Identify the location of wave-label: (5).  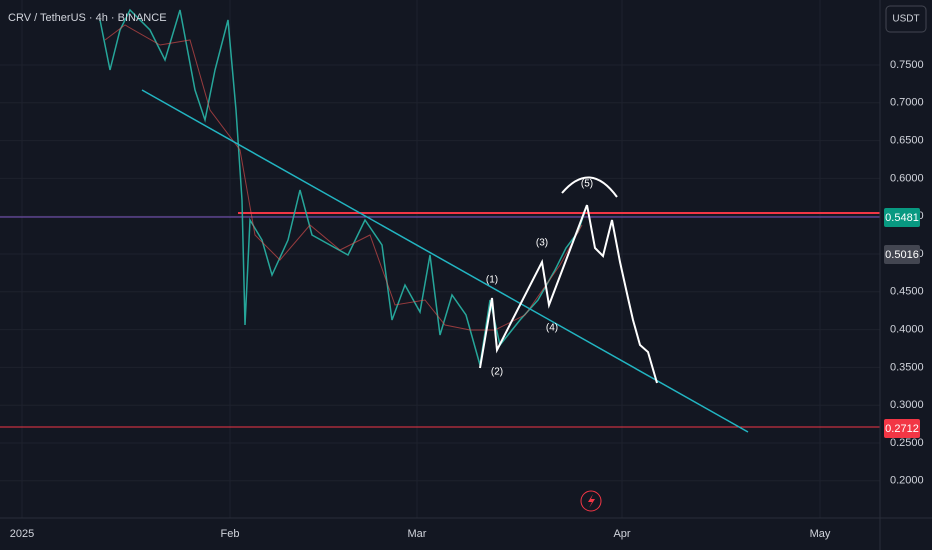
(587, 184).